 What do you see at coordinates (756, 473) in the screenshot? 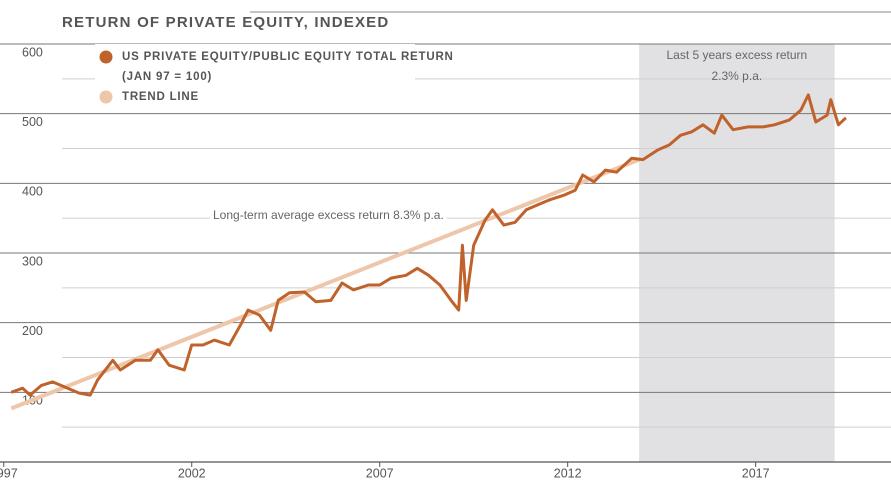
I see `x-tick-label: 2017` at bounding box center [756, 473].